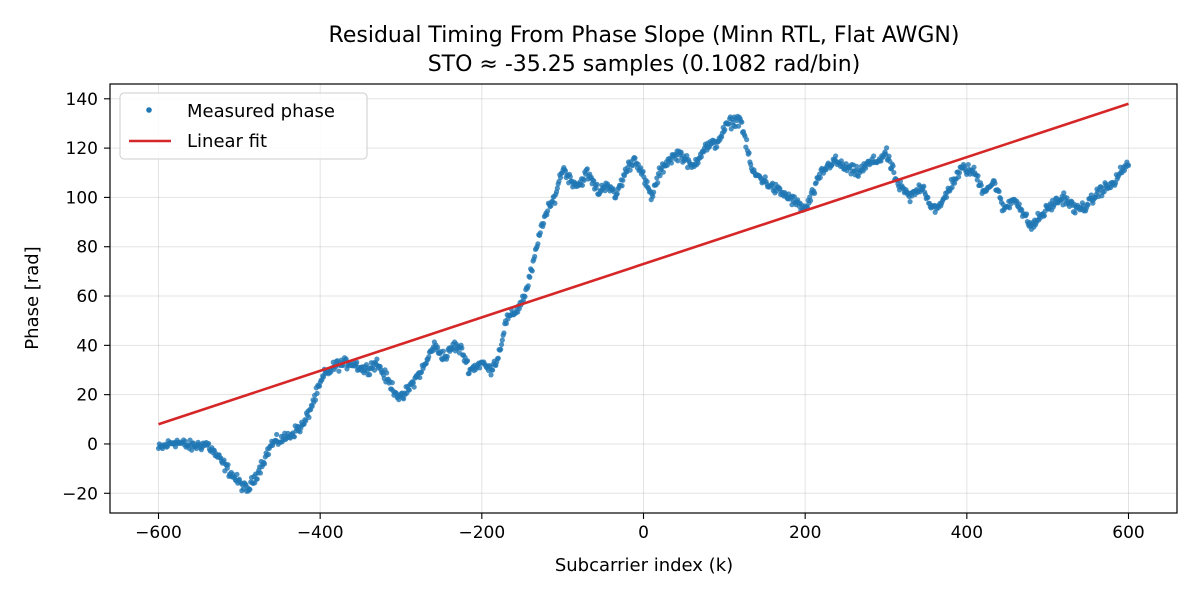 This screenshot has width=1200, height=600. What do you see at coordinates (243, 126) in the screenshot?
I see `legend: Measured phase Linear fit` at bounding box center [243, 126].